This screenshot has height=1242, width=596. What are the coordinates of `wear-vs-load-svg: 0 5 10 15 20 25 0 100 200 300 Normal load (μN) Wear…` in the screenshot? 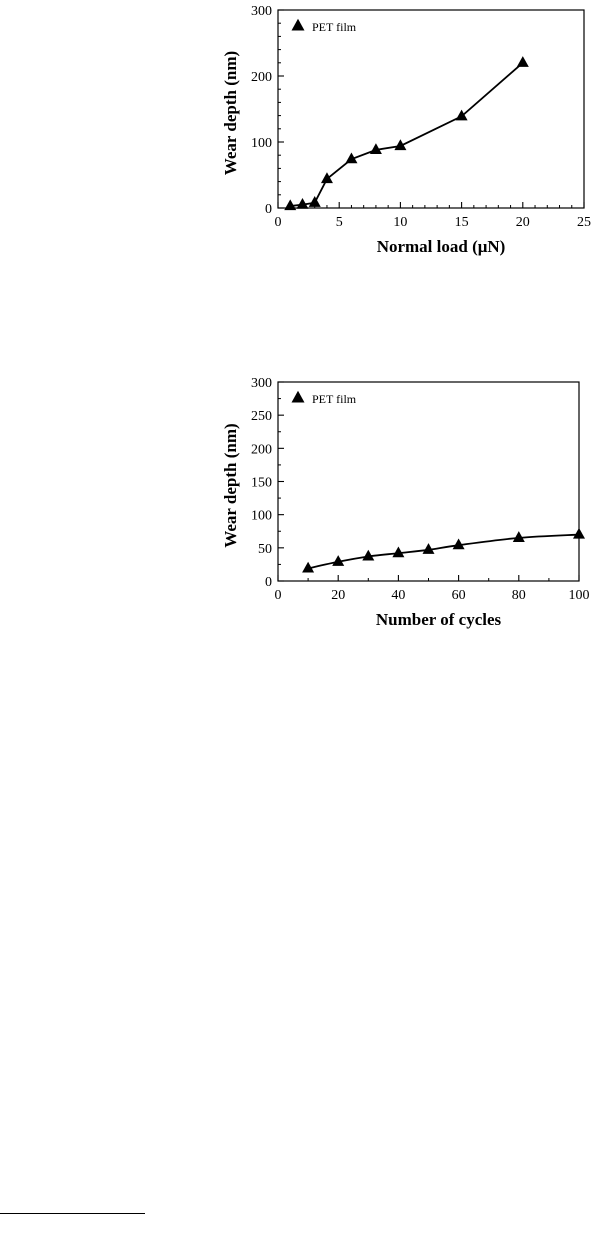 It's located at (406, 130).